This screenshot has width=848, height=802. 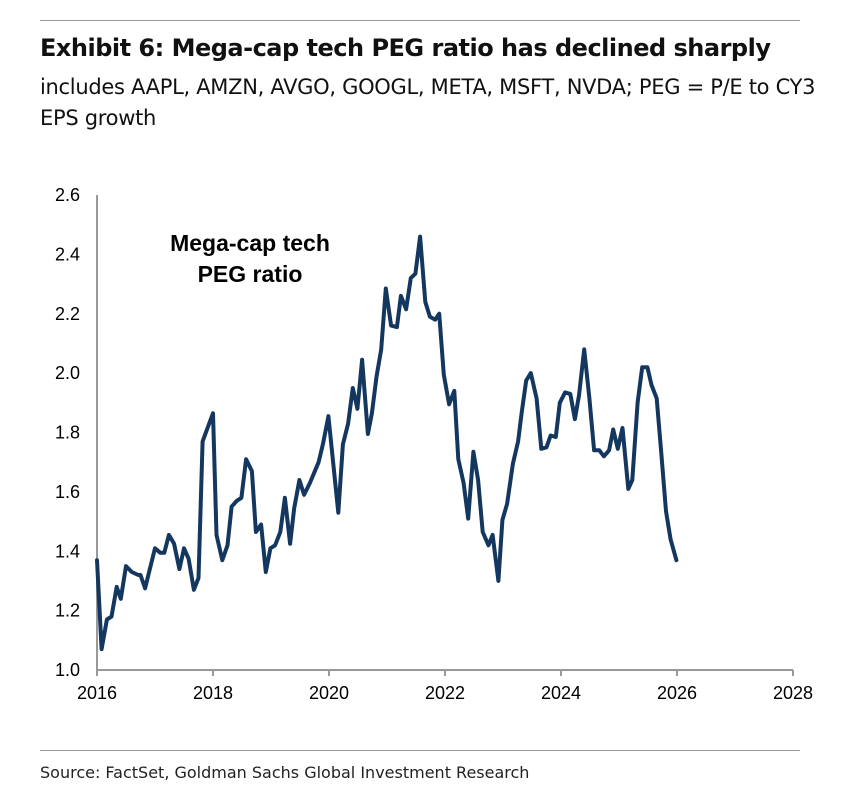 I want to click on x-tick-label: 2018, so click(x=213, y=693).